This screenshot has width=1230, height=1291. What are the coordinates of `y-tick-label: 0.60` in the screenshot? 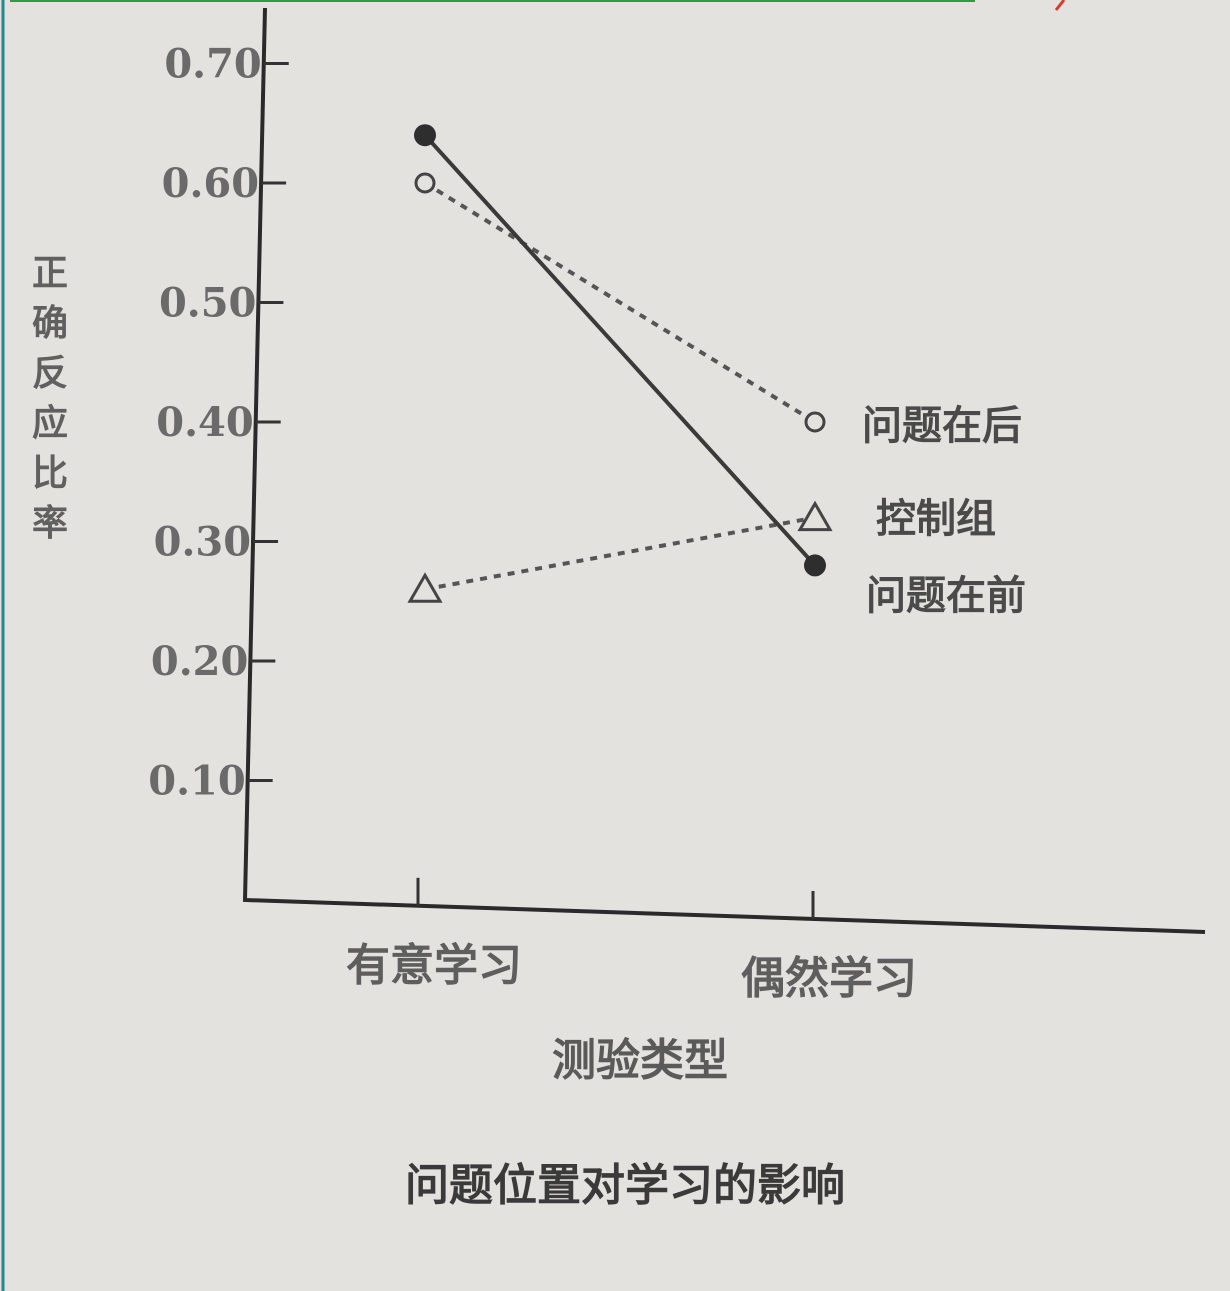 It's located at (210, 183).